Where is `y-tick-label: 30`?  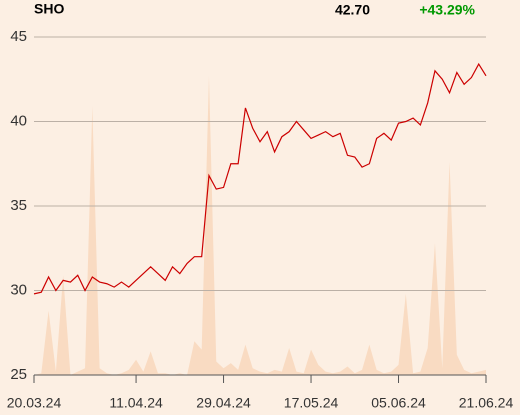 y-tick-label: 30 is located at coordinates (18, 289).